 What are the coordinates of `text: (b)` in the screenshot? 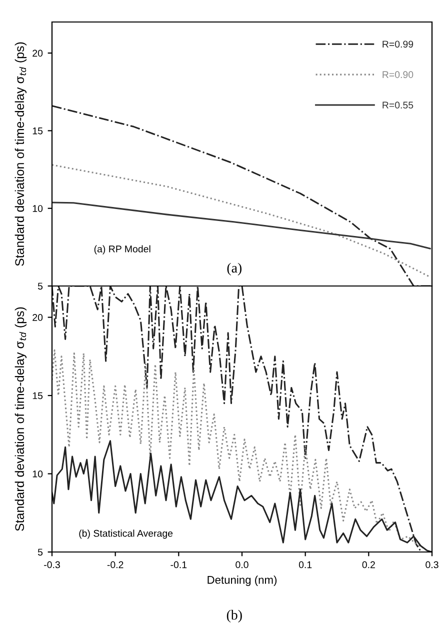 It's located at (234, 616).